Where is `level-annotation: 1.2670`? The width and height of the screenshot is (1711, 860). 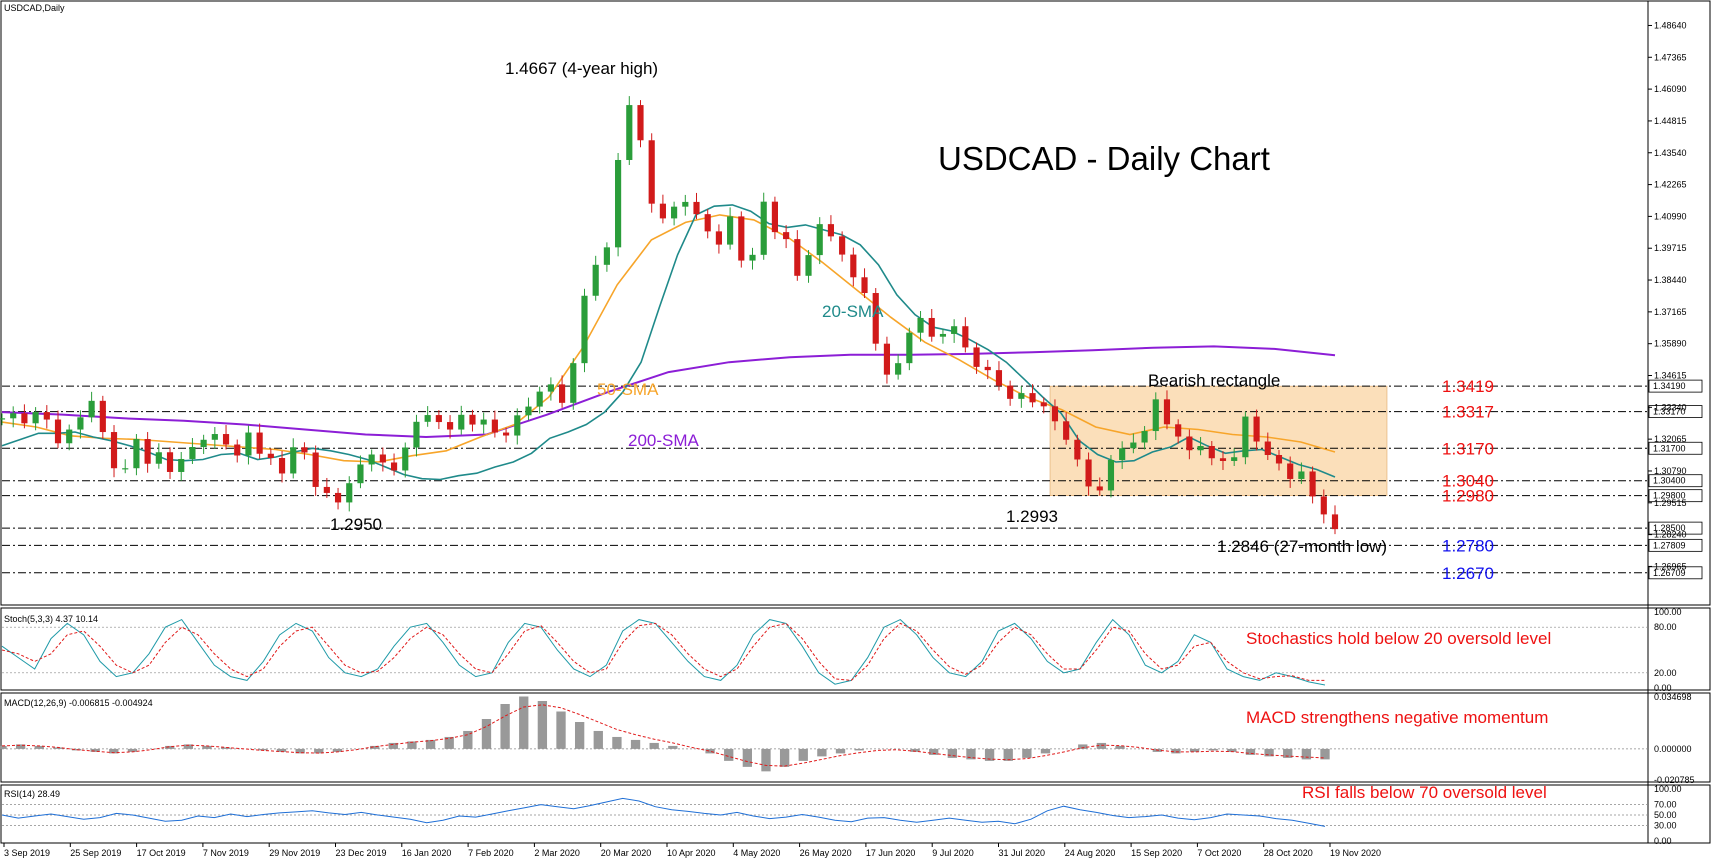
level-annotation: 1.2670 is located at coordinates (1468, 573).